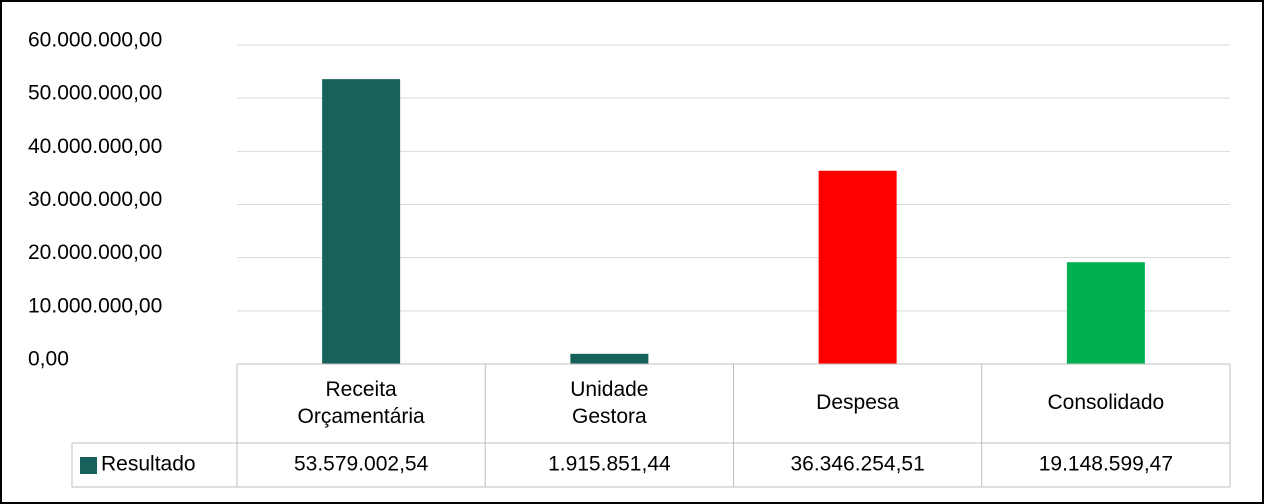 This screenshot has height=504, width=1264. What do you see at coordinates (362, 403) in the screenshot?
I see `x-tick-label: Receita Orçamentária` at bounding box center [362, 403].